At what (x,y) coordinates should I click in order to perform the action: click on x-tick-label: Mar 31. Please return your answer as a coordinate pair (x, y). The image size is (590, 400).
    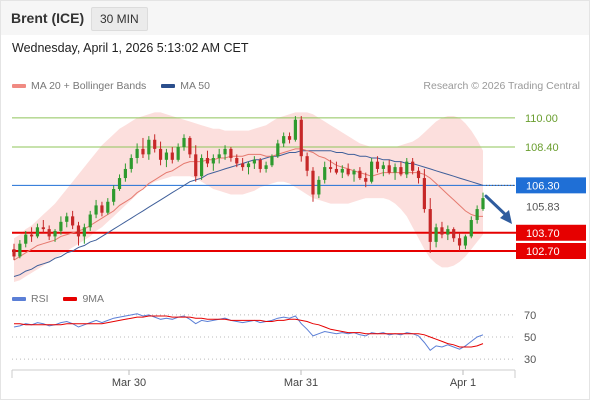
    Looking at the image, I should click on (301, 383).